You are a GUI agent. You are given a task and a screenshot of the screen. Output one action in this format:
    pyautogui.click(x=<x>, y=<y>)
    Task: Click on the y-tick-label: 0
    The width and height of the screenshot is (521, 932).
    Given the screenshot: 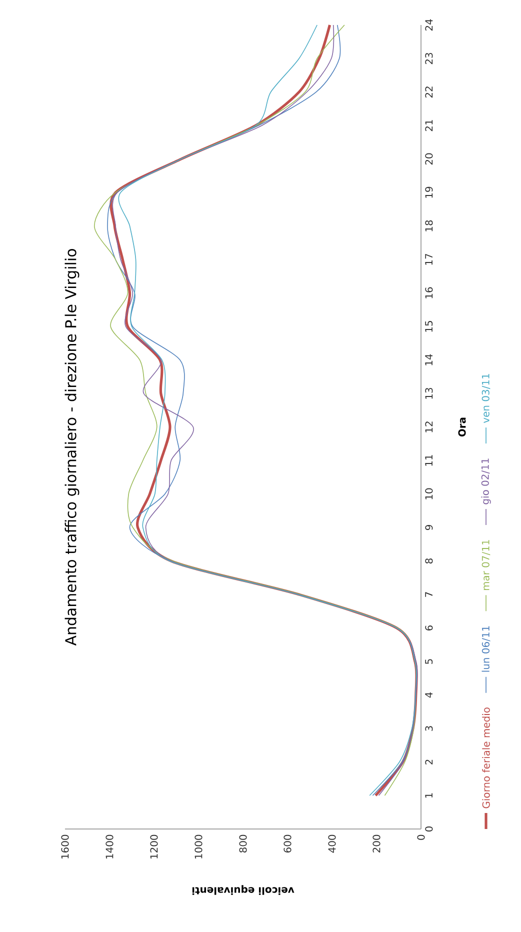 What is the action you would take?
    pyautogui.click(x=429, y=829)
    